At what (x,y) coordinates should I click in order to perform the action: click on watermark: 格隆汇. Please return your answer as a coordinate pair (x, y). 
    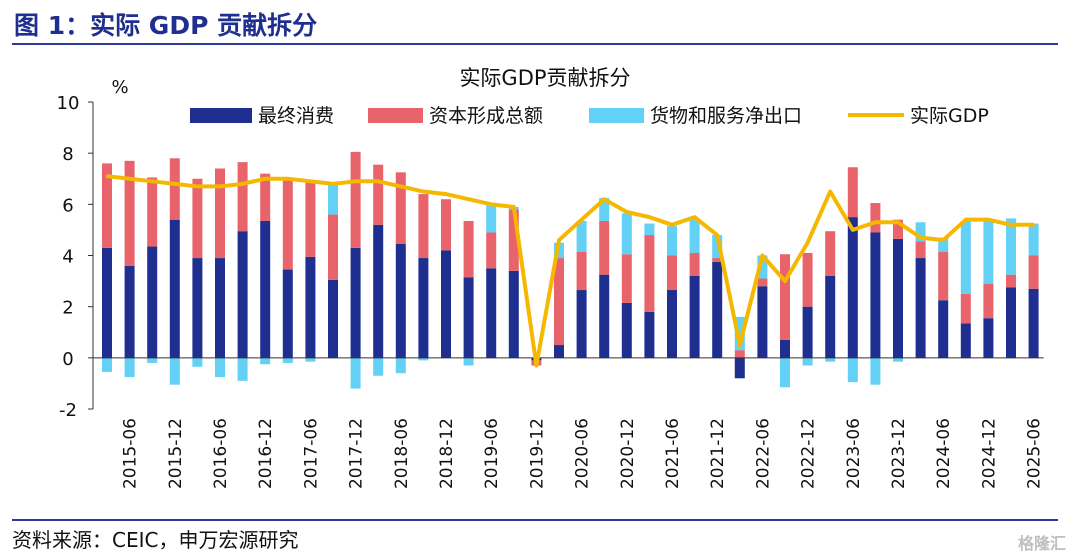
    Looking at the image, I should click on (1041, 543).